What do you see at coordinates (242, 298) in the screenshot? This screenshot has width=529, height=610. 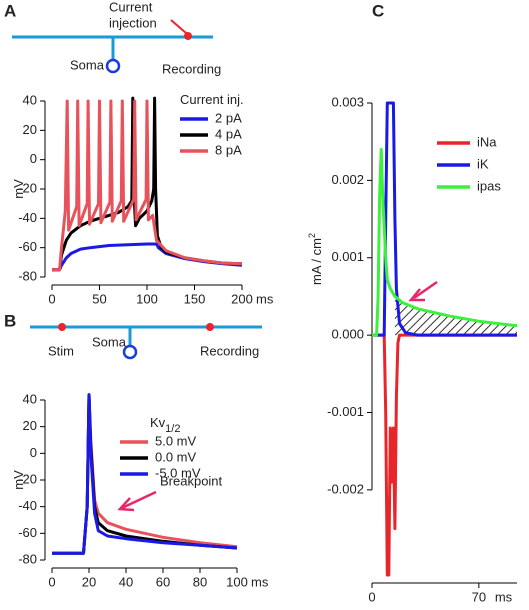 I see `x-tick-label: 200` at bounding box center [242, 298].